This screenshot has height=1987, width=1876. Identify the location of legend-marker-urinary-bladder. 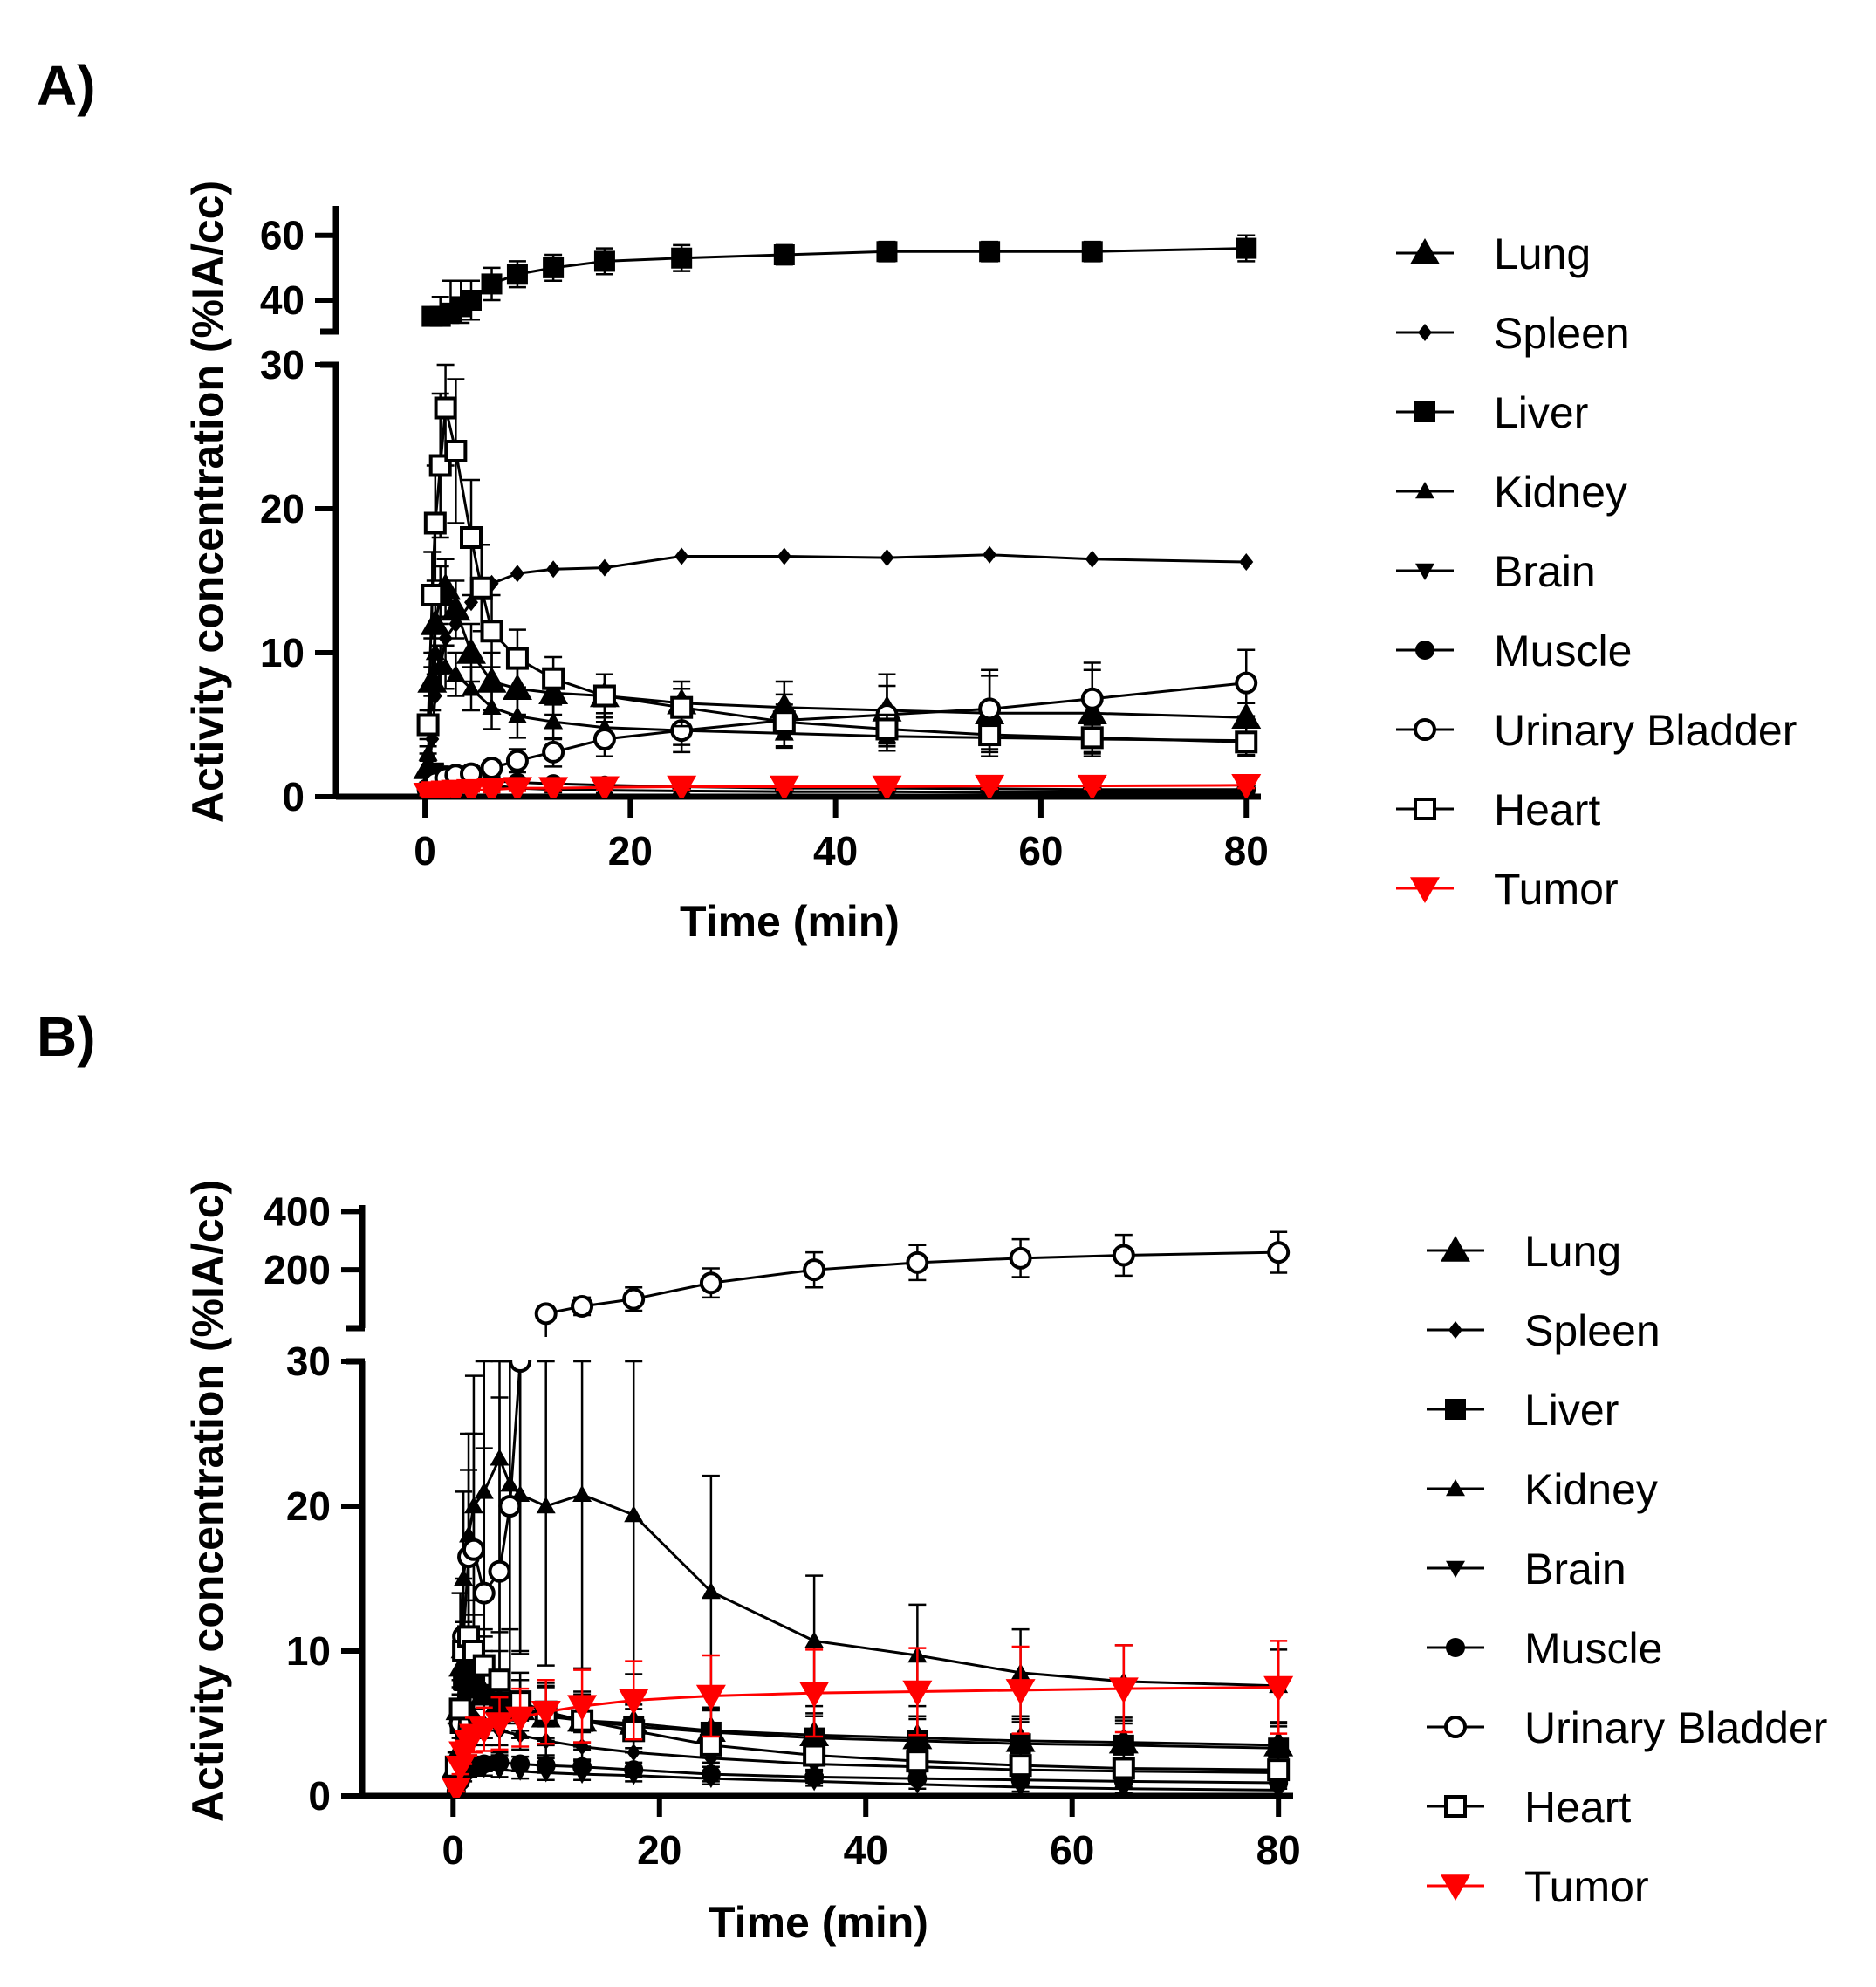
(1425, 729).